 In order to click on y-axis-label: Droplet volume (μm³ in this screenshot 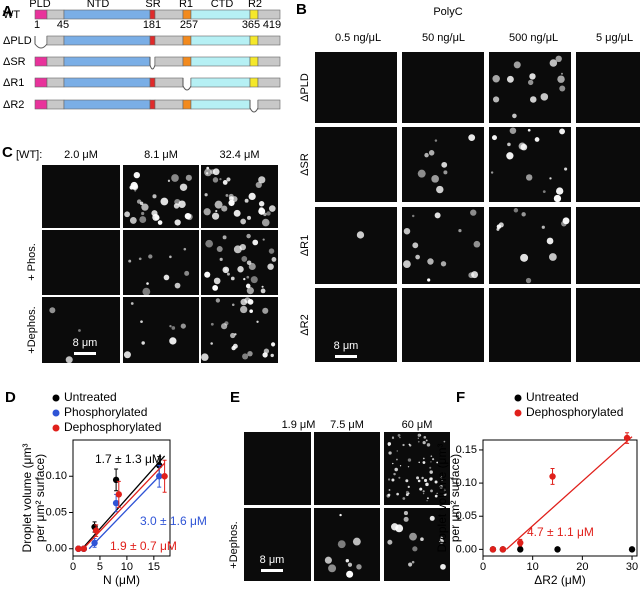, I will do `click(442, 498)`.